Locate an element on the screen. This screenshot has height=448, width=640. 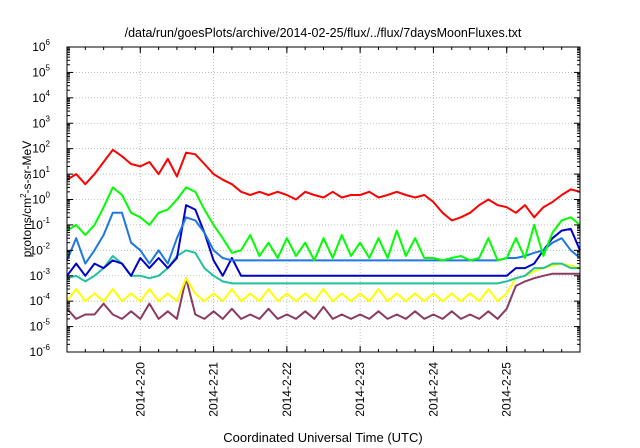
y-tick-label: 10⁴ is located at coordinates (41, 97).